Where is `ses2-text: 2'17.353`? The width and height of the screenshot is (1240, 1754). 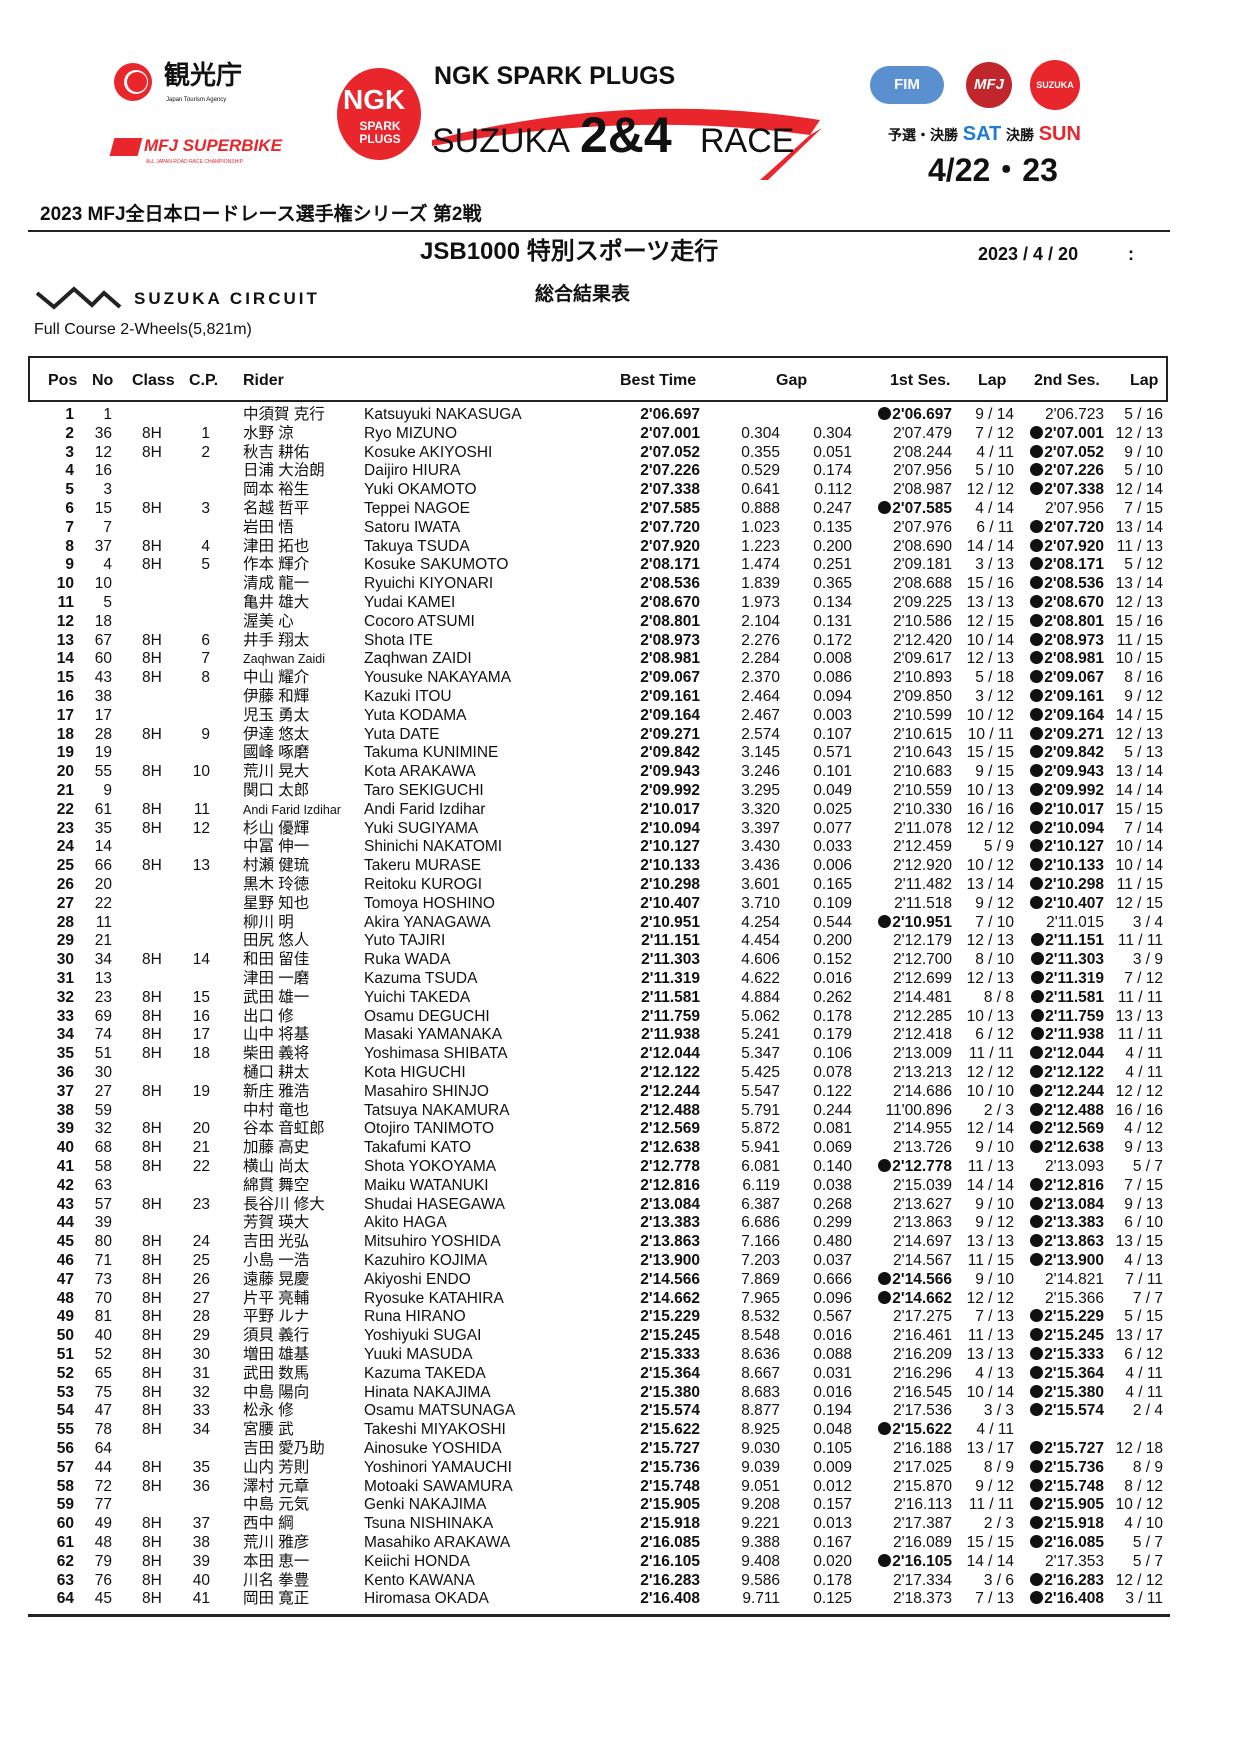 ses2-text: 2'17.353 is located at coordinates (1074, 1561).